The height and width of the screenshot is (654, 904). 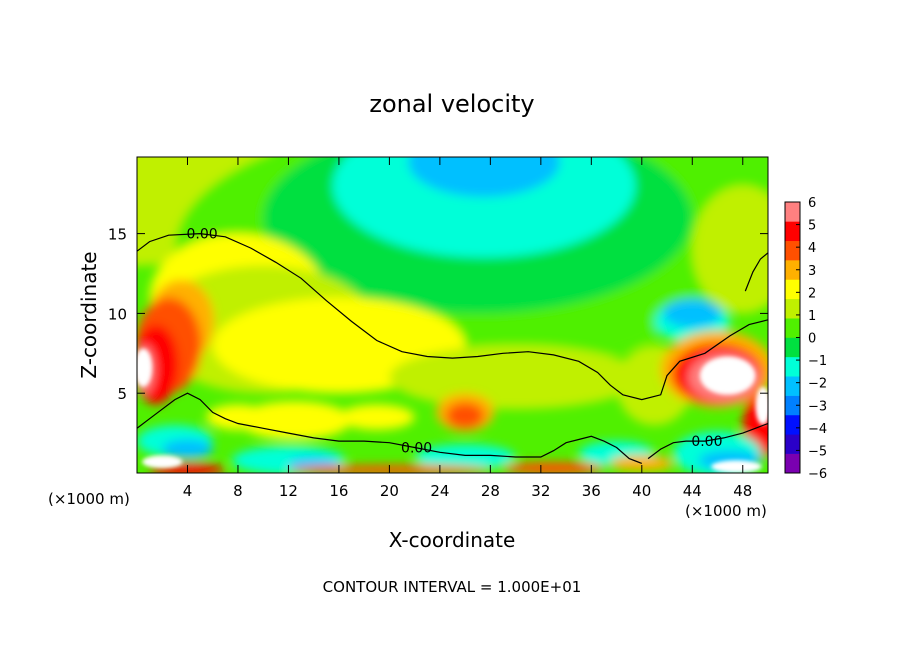 What do you see at coordinates (439, 491) in the screenshot?
I see `x-tick-label: 24` at bounding box center [439, 491].